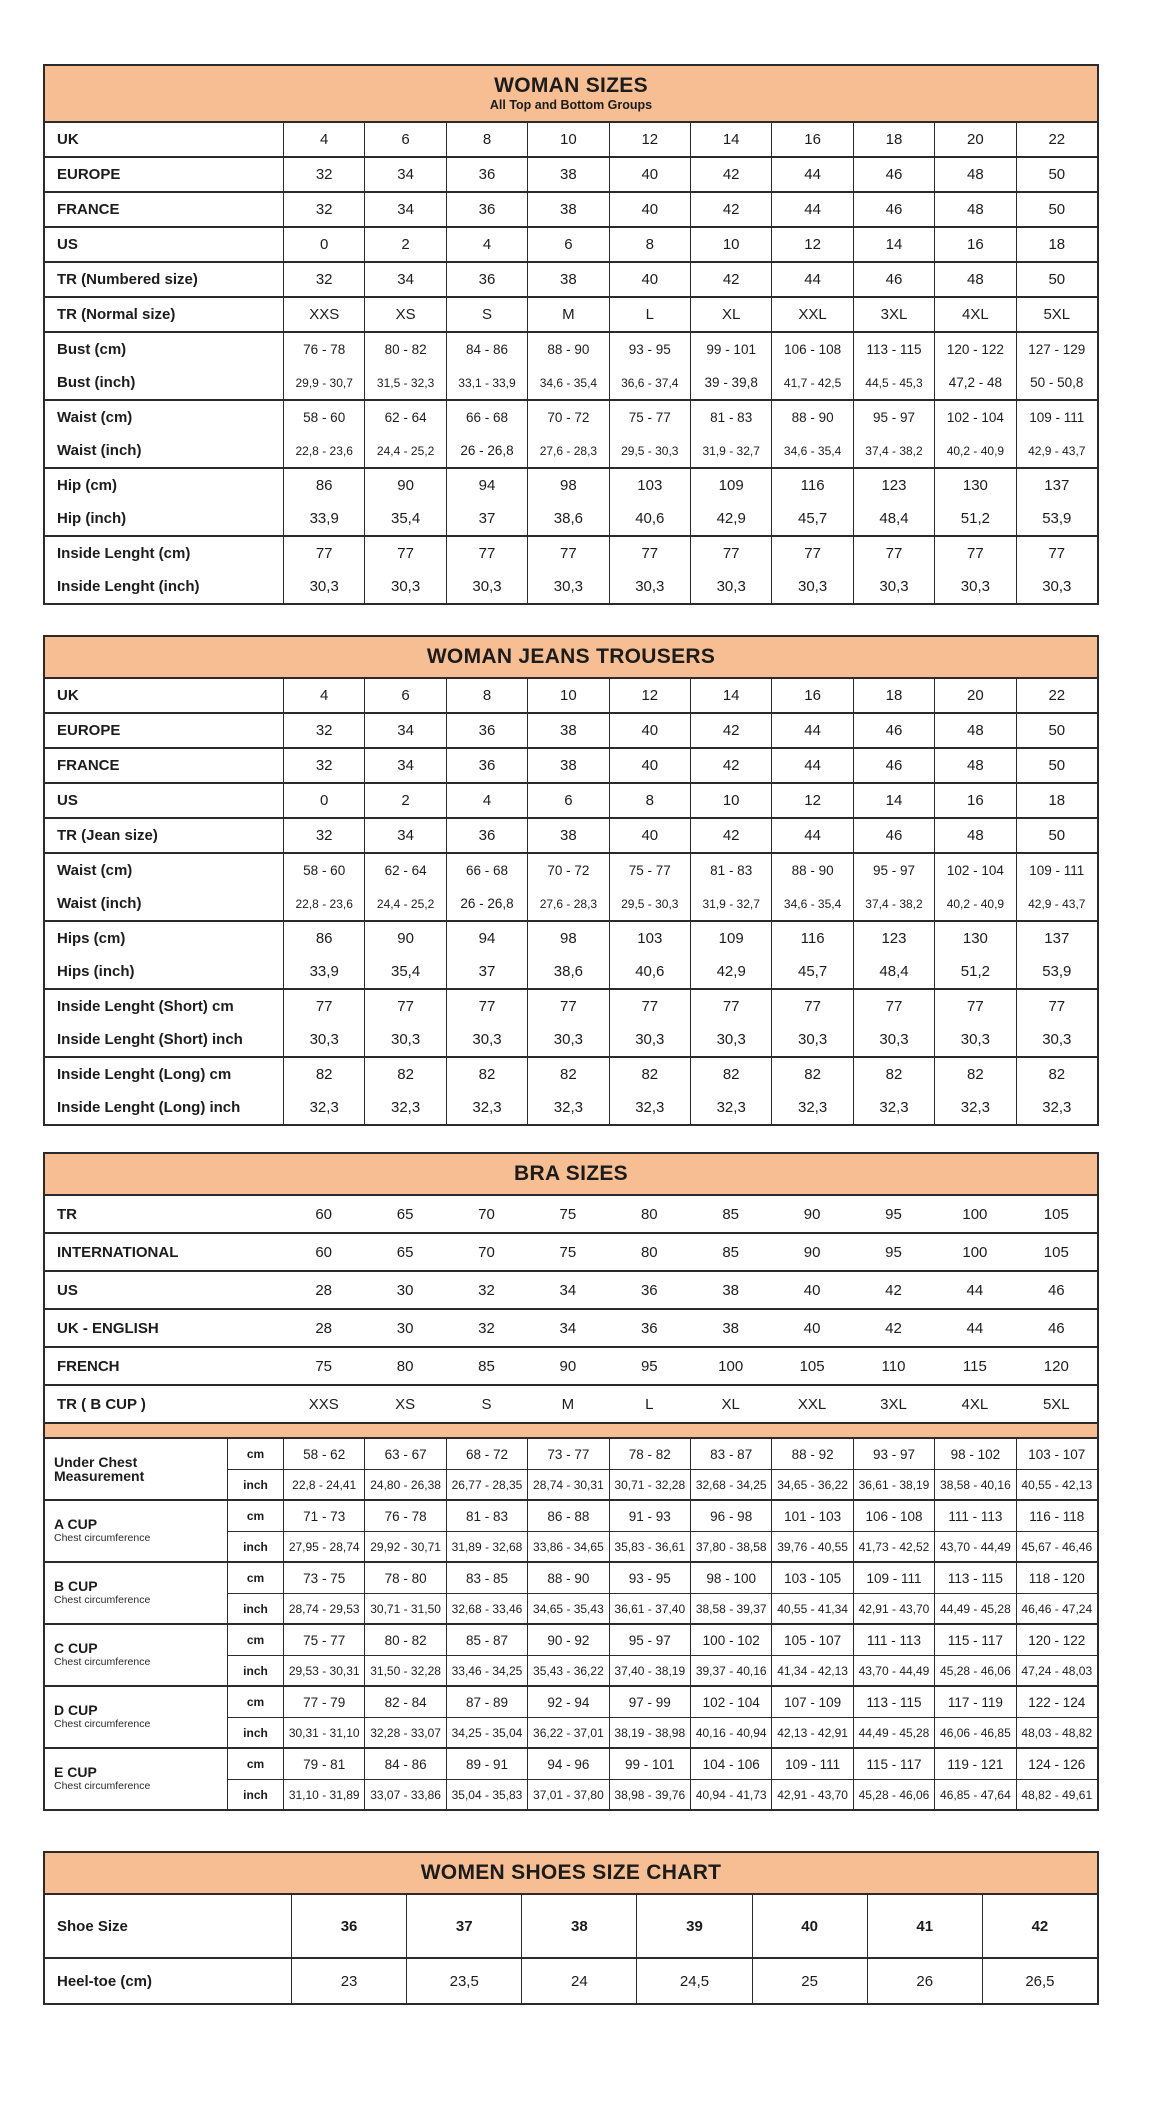 The image size is (1164, 2112). I want to click on value-cell: 75, so click(568, 1214).